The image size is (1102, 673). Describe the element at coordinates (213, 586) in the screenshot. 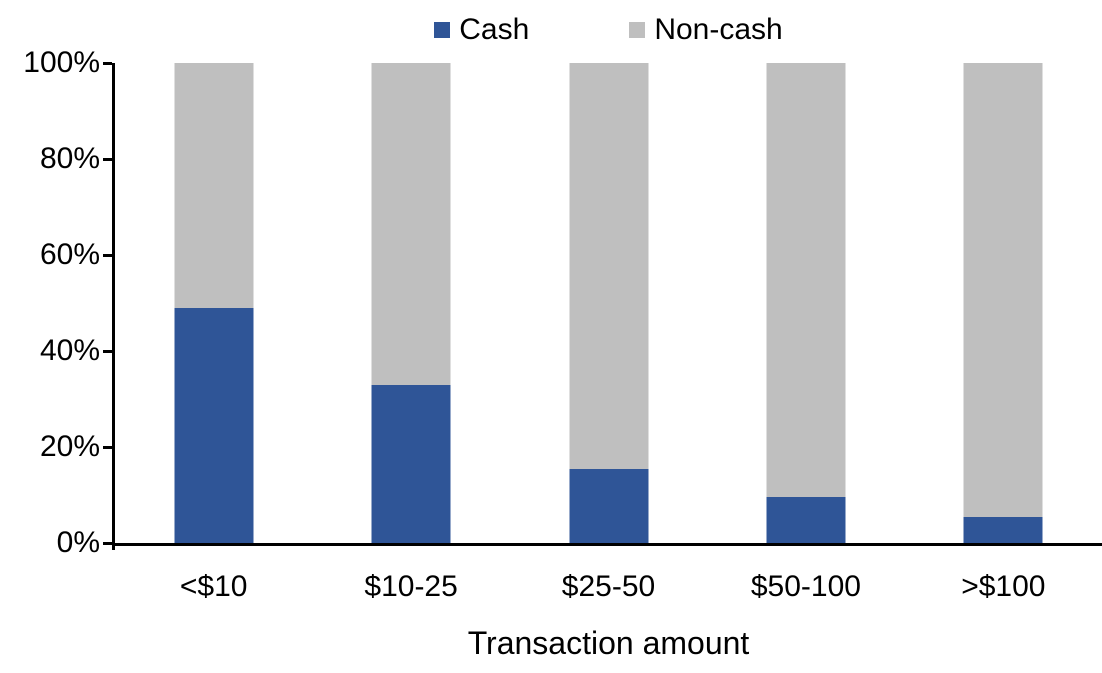

I see `x-axis-category-label: <$10` at that location.